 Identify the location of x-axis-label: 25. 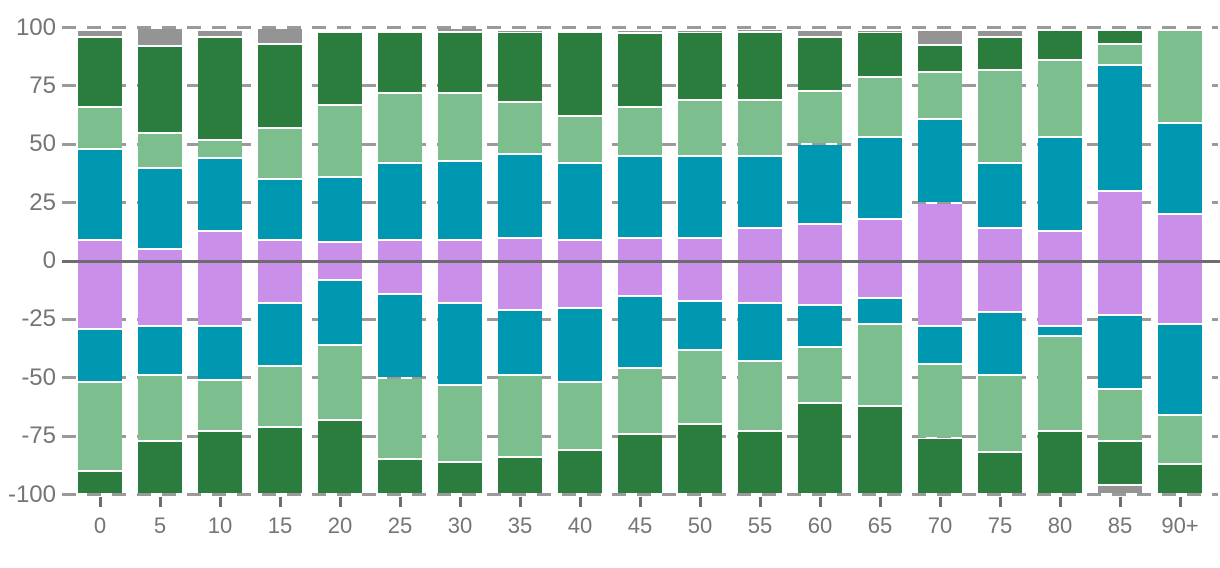
(400, 525).